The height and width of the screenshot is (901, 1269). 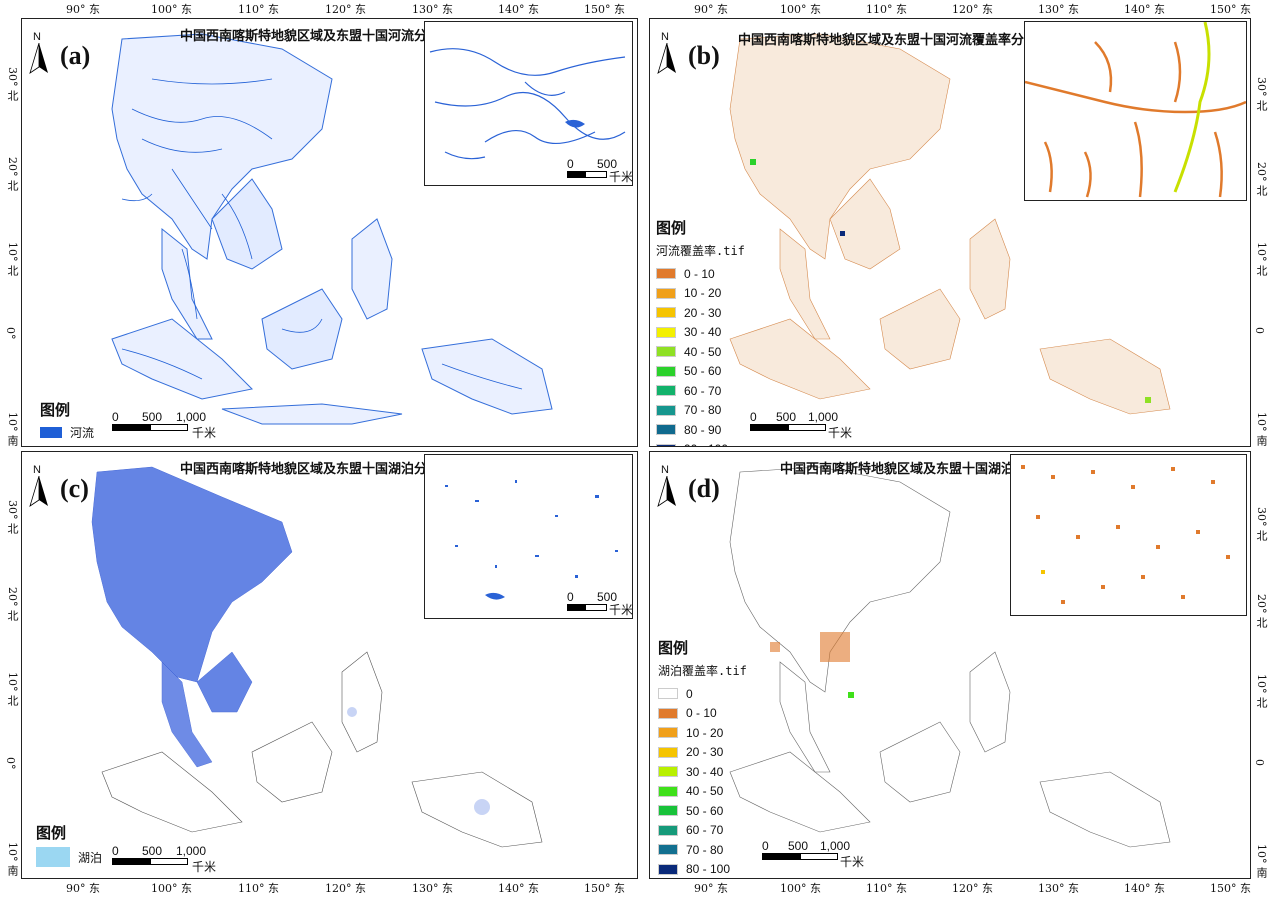 I want to click on inset-a-map, so click(x=527, y=104).